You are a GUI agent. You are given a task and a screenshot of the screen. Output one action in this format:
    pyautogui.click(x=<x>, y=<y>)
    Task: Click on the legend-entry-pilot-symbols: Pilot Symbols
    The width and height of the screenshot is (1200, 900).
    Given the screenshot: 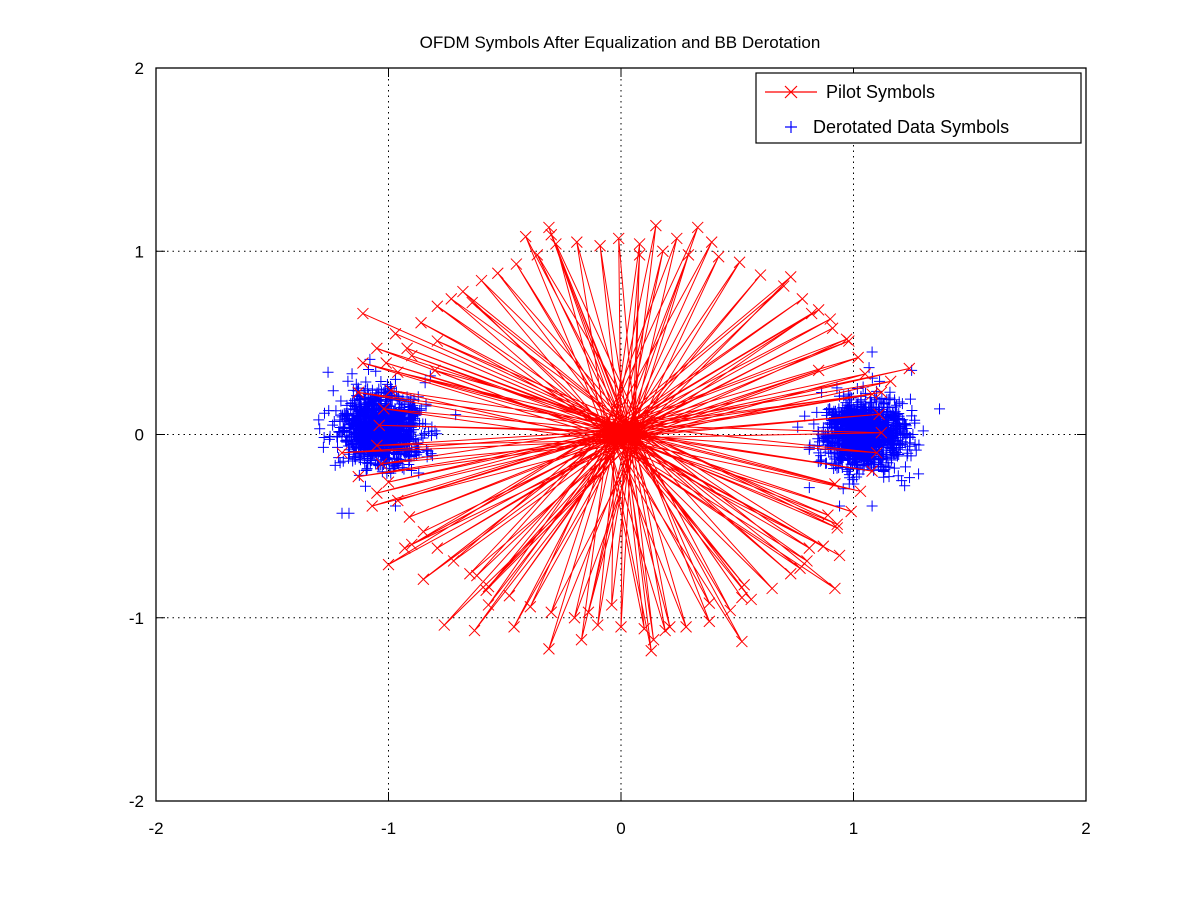 What is the action you would take?
    pyautogui.click(x=850, y=92)
    